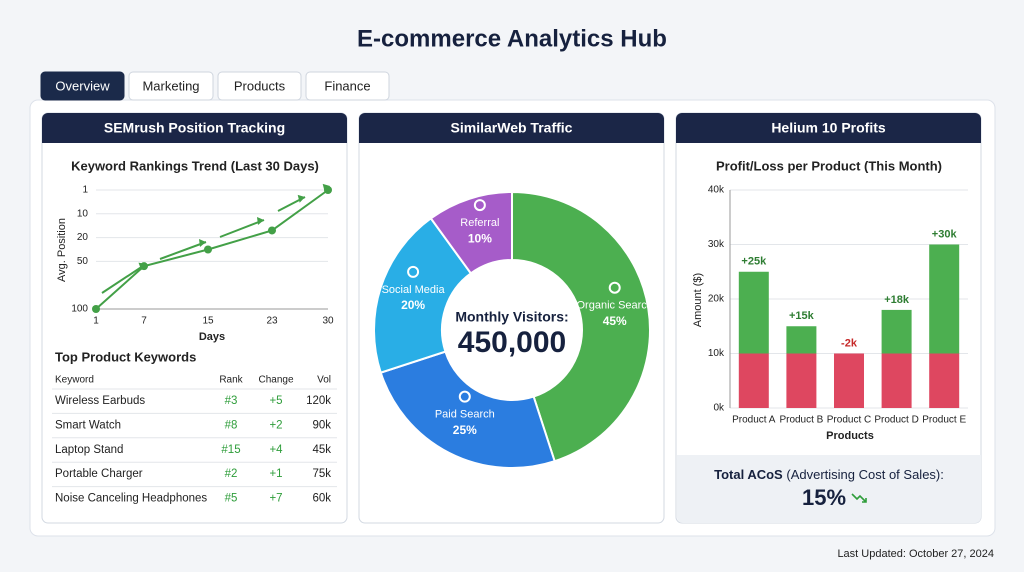  I want to click on footer-box, so click(829, 489).